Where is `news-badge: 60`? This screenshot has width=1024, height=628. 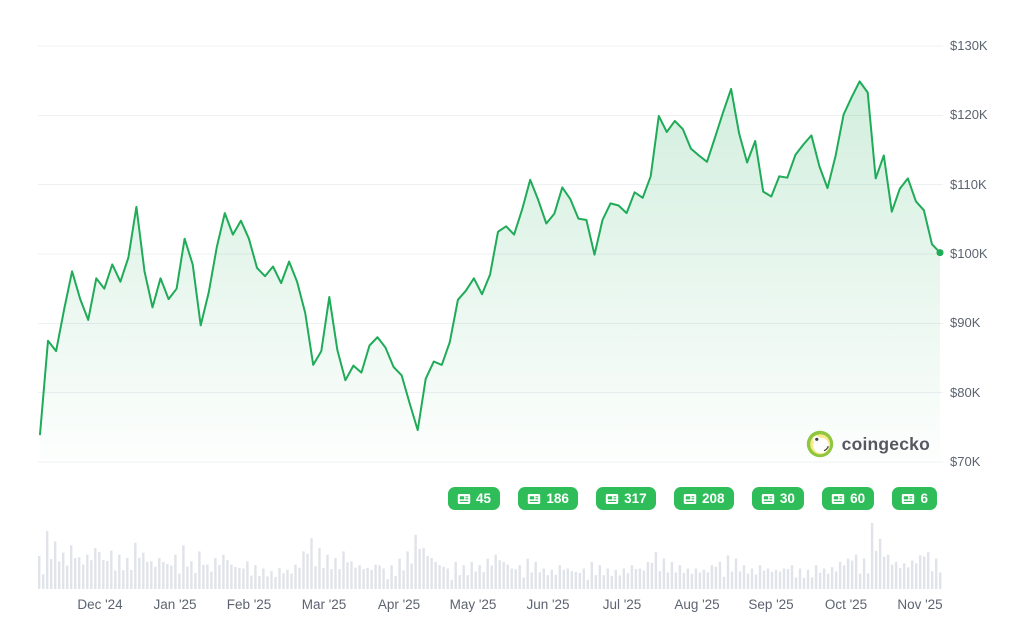
news-badge: 60 is located at coordinates (848, 498).